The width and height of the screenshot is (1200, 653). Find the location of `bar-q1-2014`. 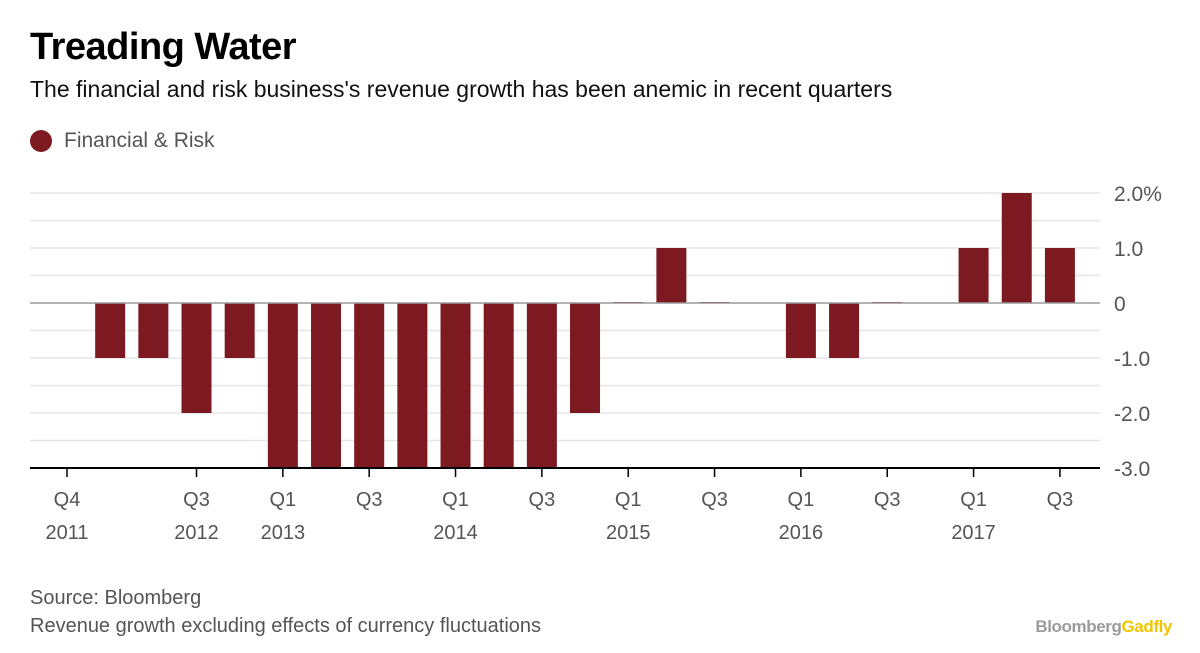

bar-q1-2014 is located at coordinates (455, 385).